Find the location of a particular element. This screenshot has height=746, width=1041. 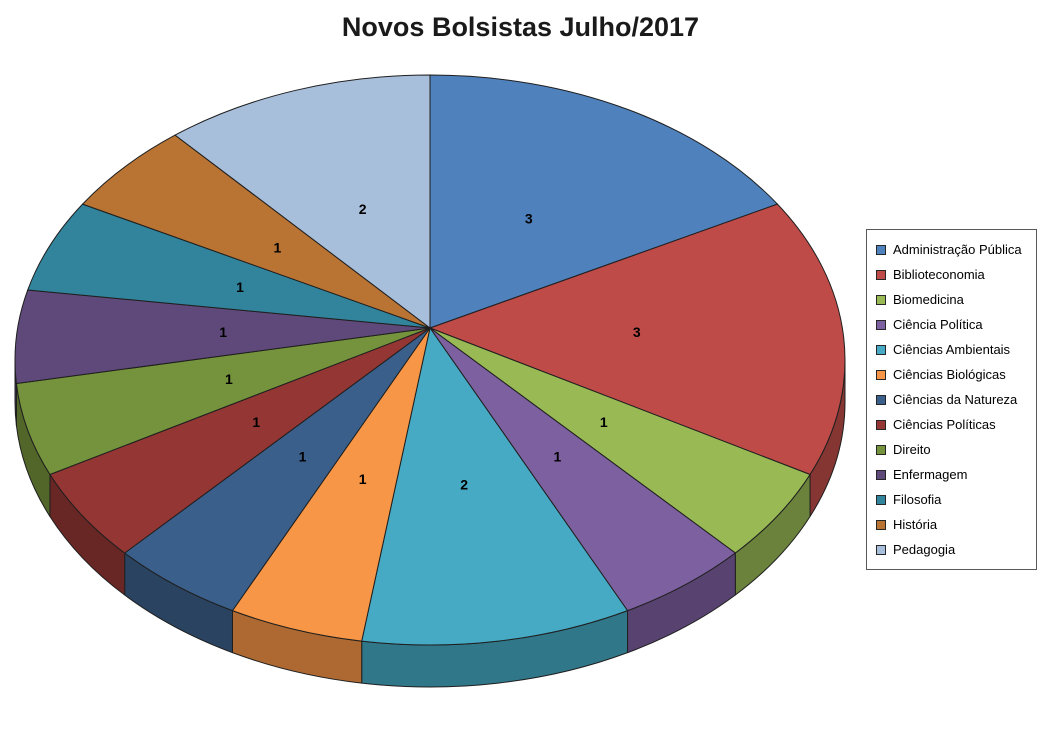

legend-item: Administração Pública is located at coordinates (951, 249).